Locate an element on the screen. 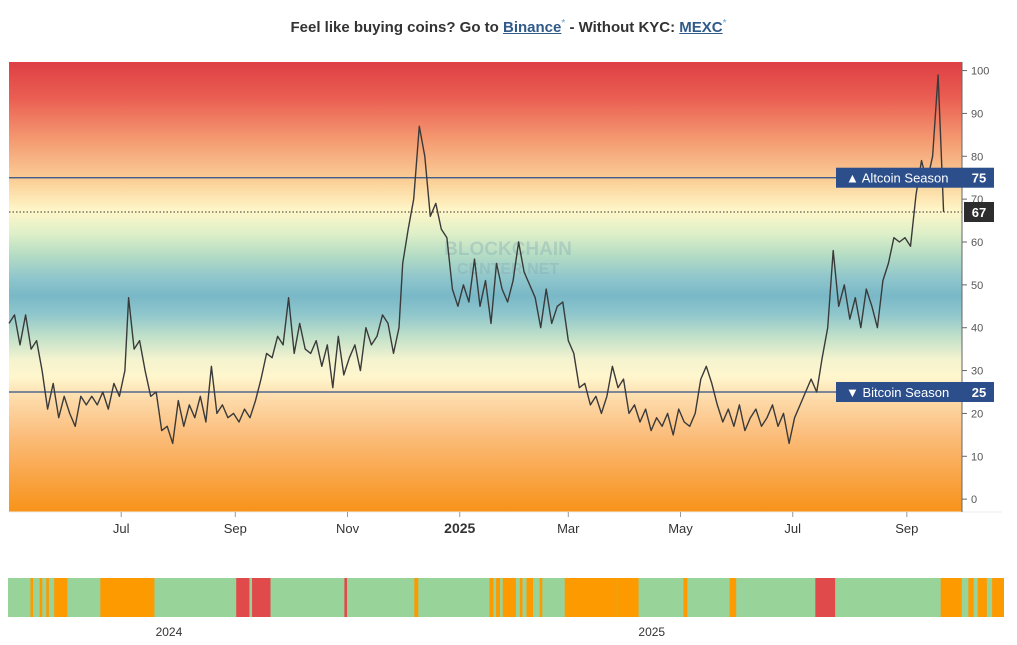 This screenshot has width=1017, height=645. mexc-link: MEXC is located at coordinates (701, 27).